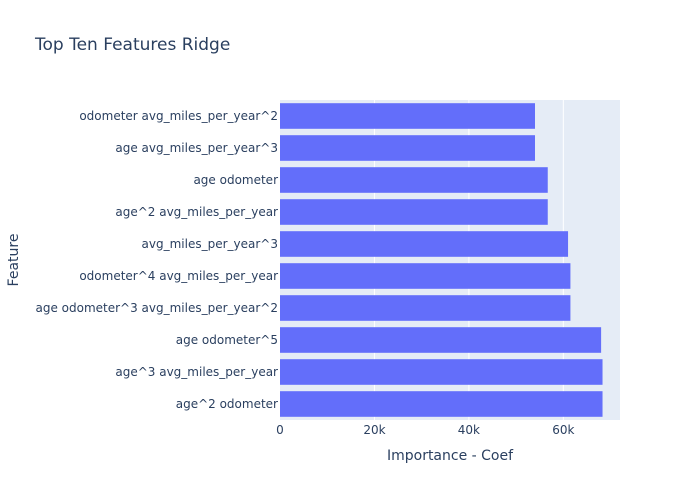  Describe the element at coordinates (469, 430) in the screenshot. I see `x-tick-label: 40k` at that location.